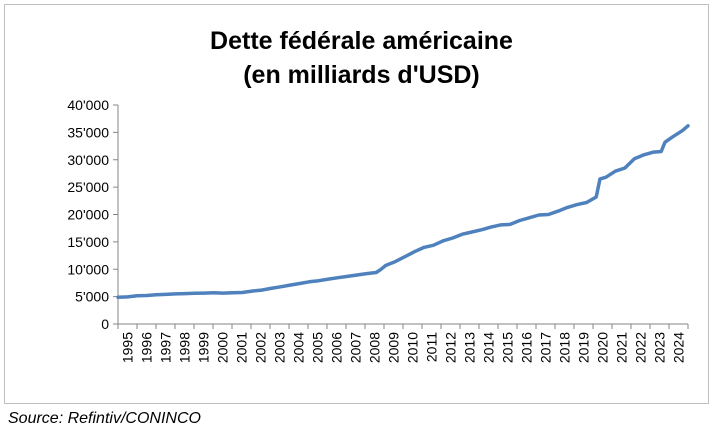  I want to click on x-tick-label: 2017, so click(546, 347).